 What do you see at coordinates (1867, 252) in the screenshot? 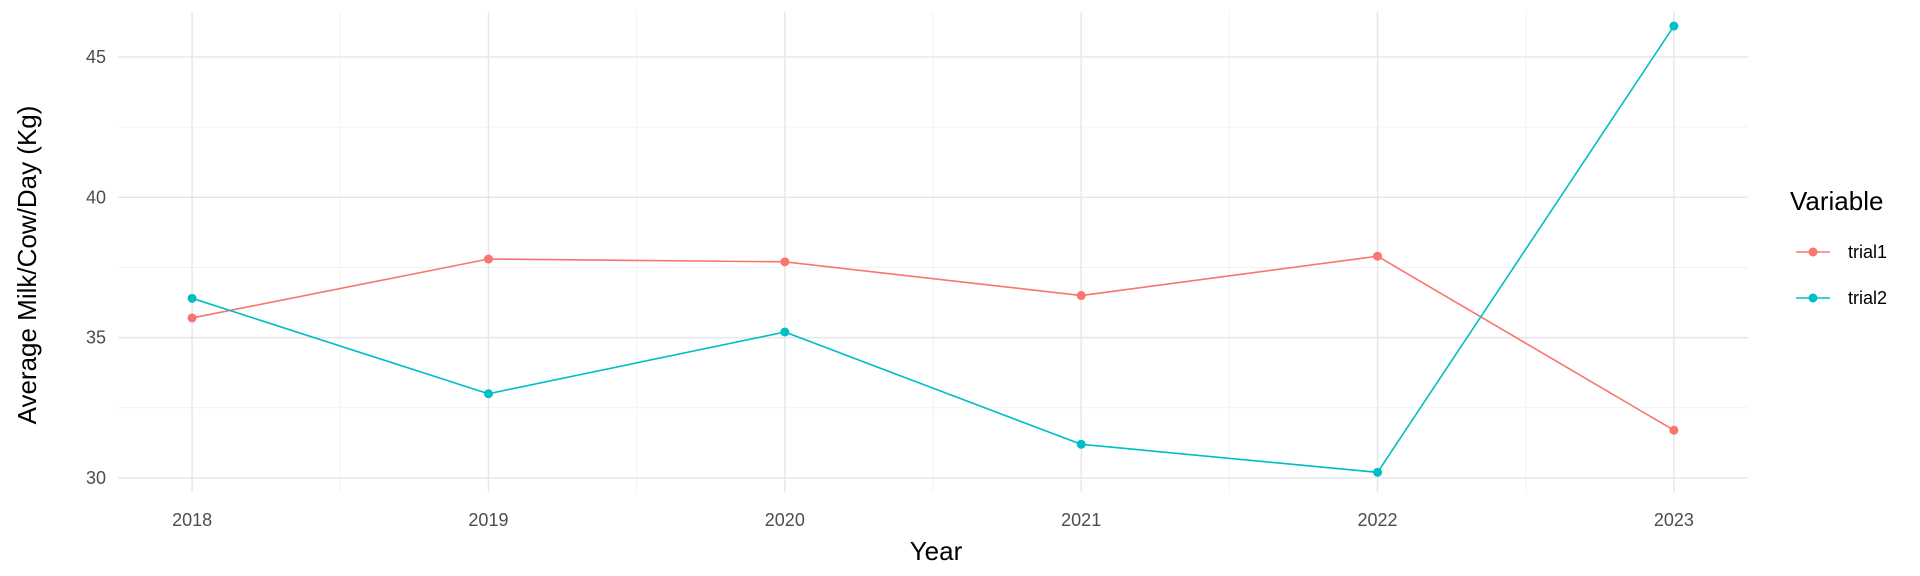
I see `legend-label-trial1: trial1` at bounding box center [1867, 252].